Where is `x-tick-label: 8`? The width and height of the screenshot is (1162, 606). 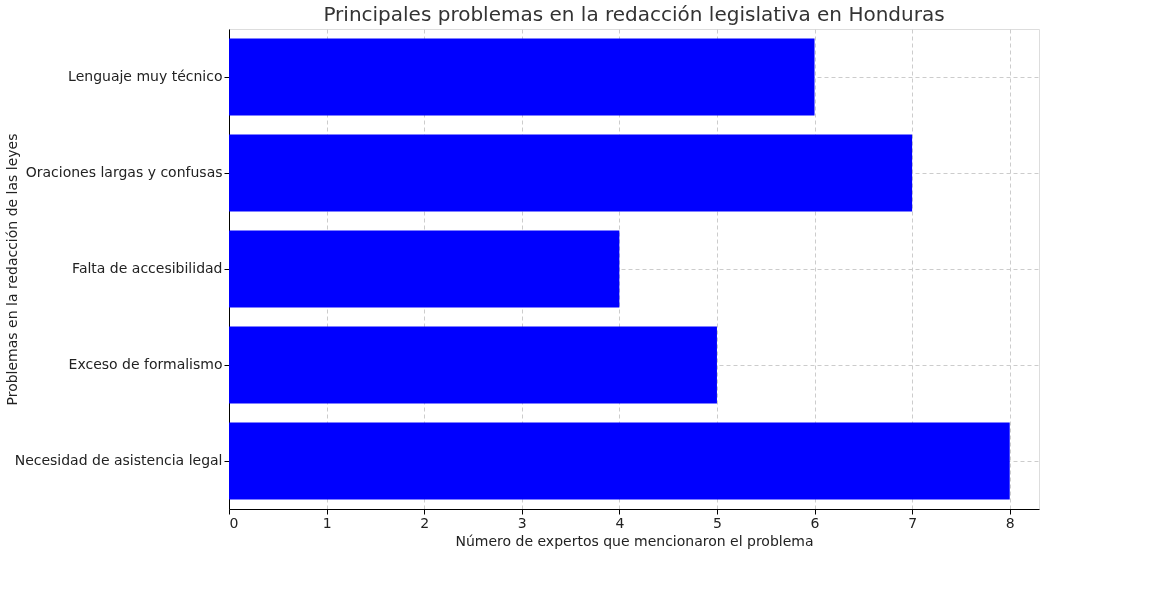 x-tick-label: 8 is located at coordinates (1010, 522).